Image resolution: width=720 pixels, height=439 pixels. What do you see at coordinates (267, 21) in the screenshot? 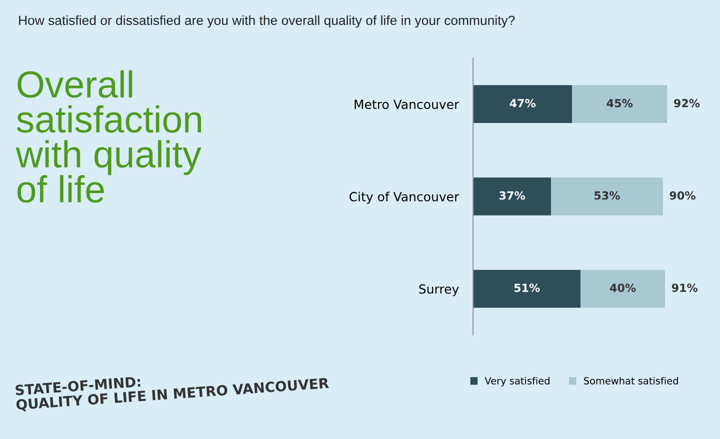
I see `text: How satisfied or dissatisfied are you with the overall quality of life in your community?` at bounding box center [267, 21].